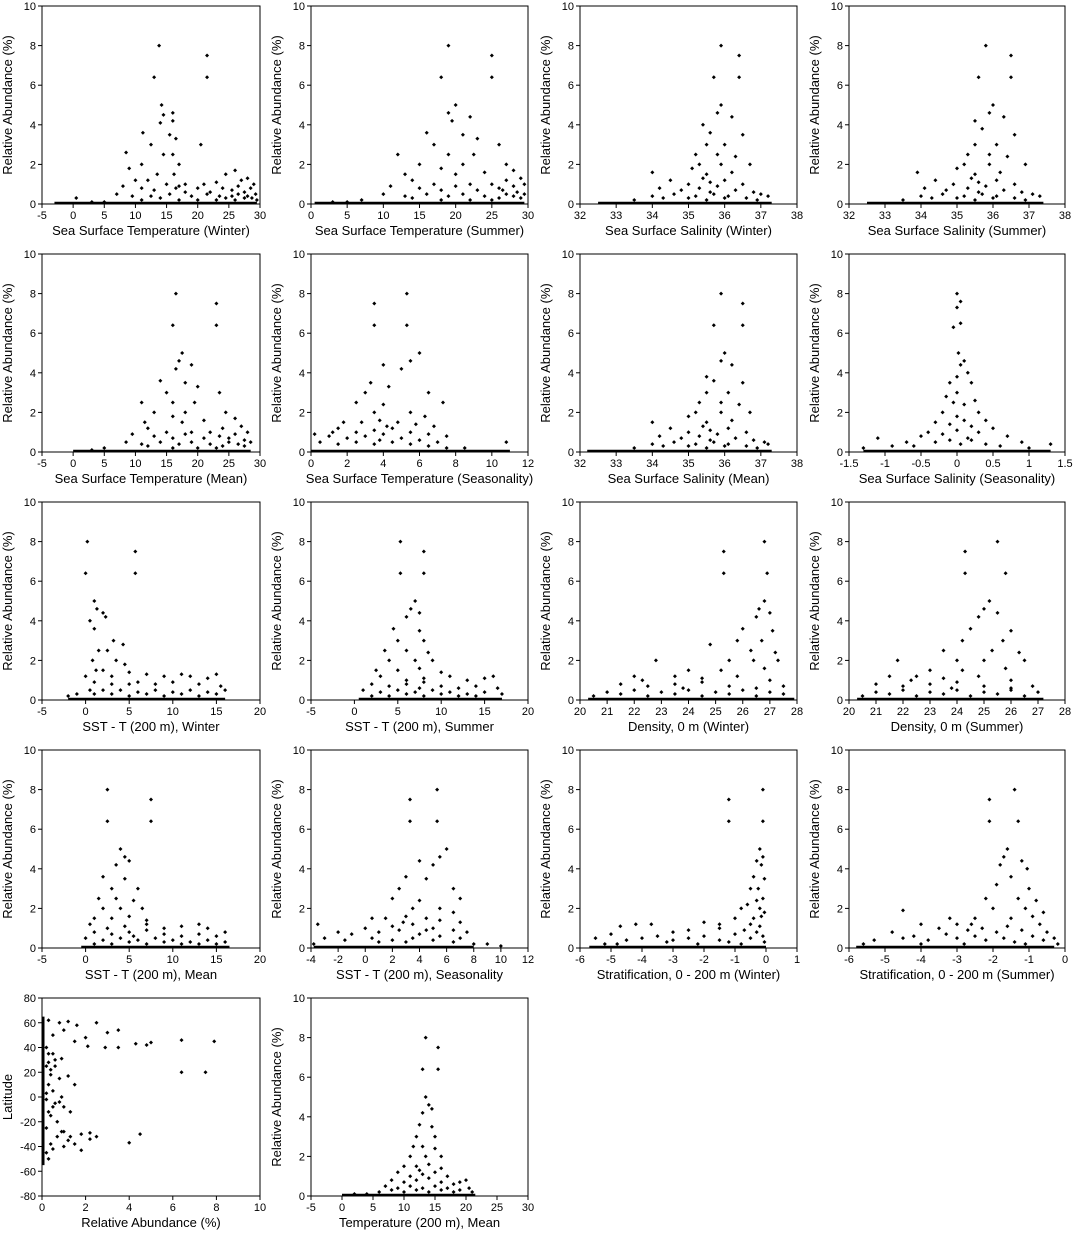 The width and height of the screenshot is (1073, 1234). I want to click on x-tick-label: 0, so click(365, 960).